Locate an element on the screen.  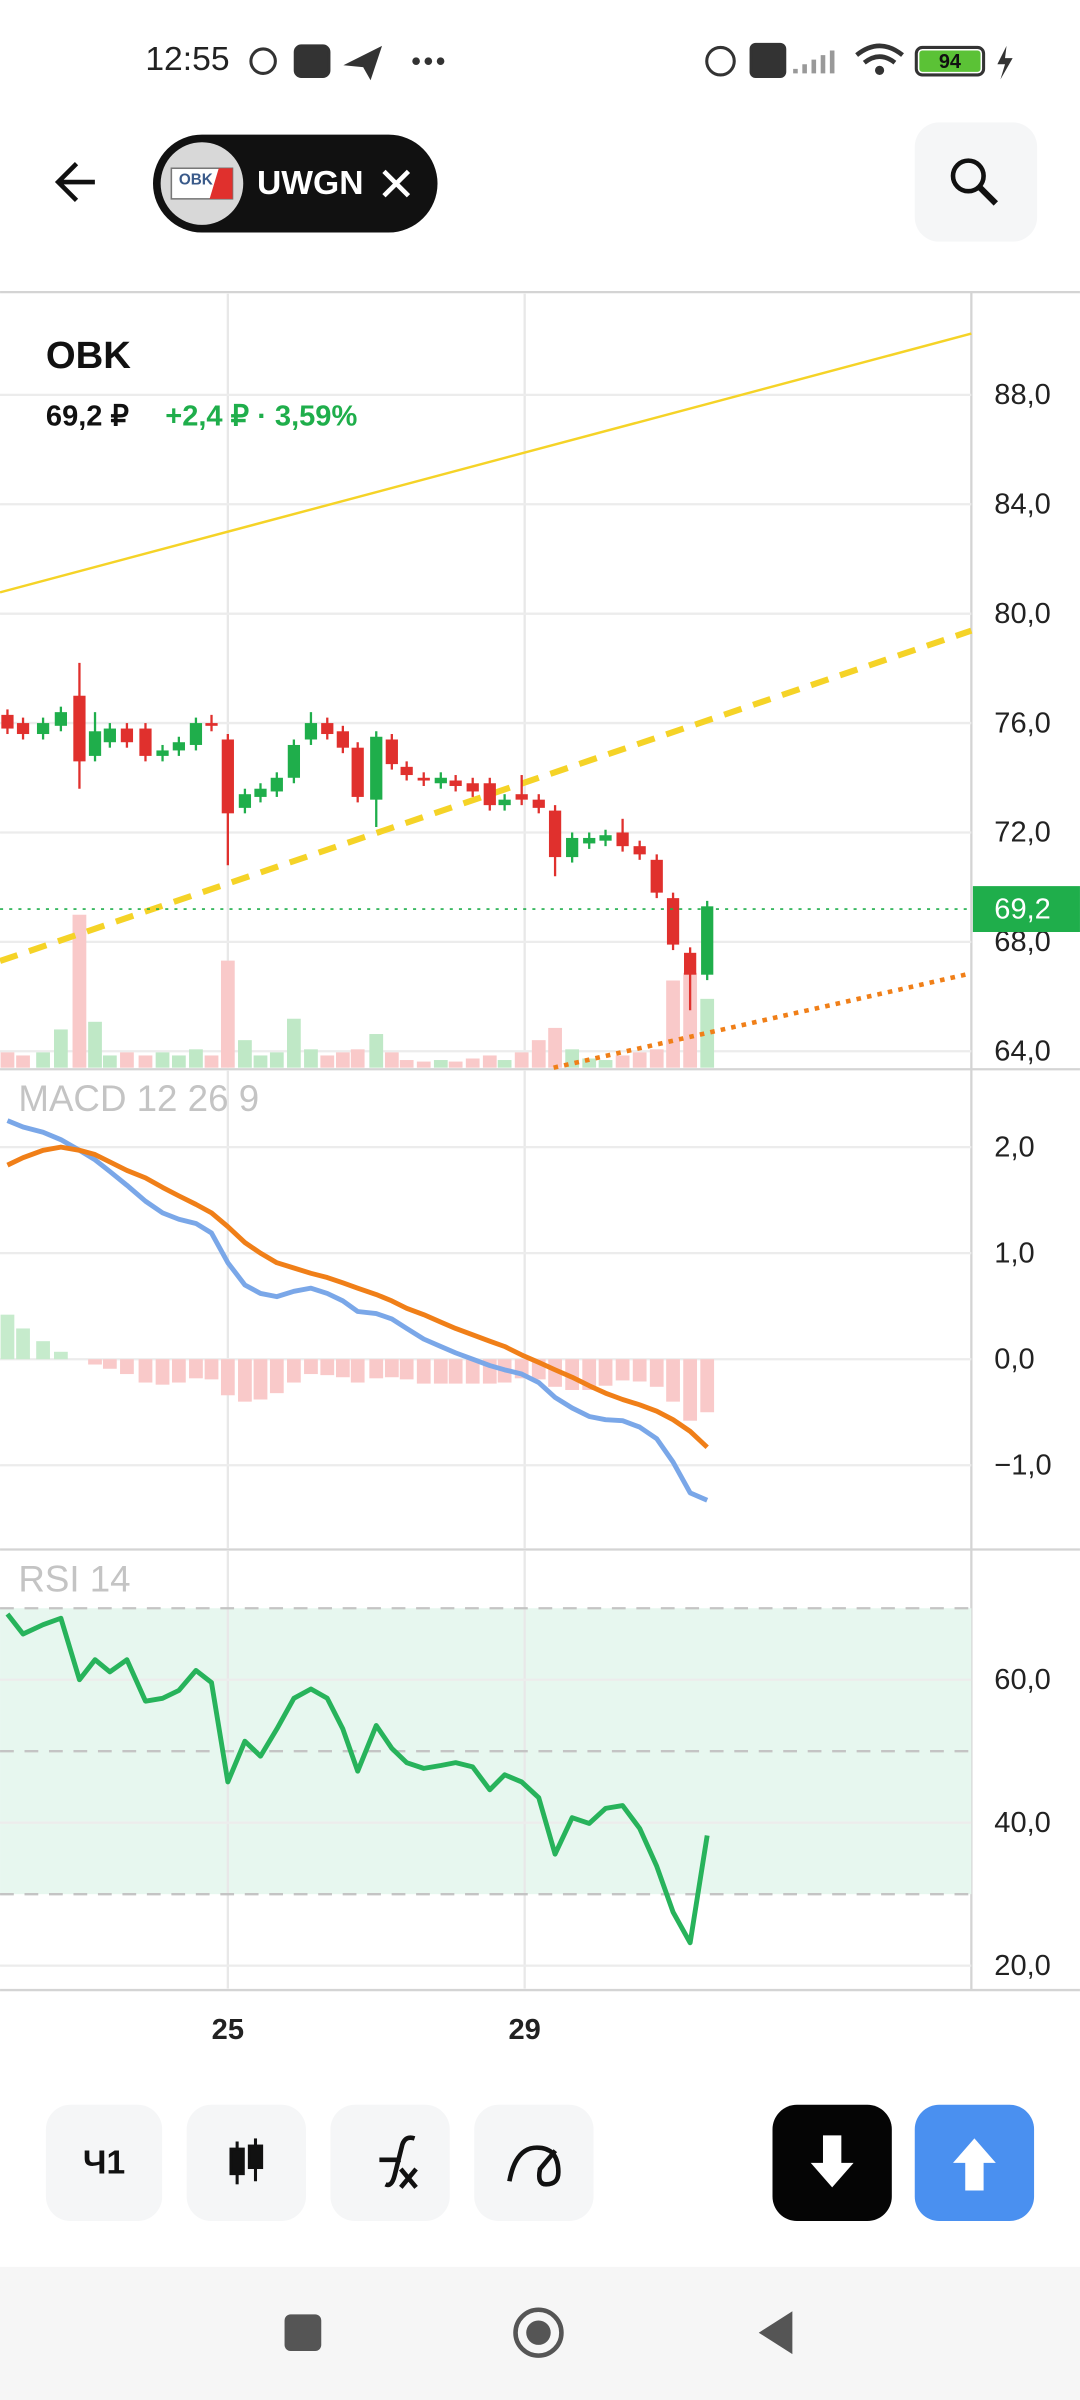
search-handle is located at coordinates (987, 195).